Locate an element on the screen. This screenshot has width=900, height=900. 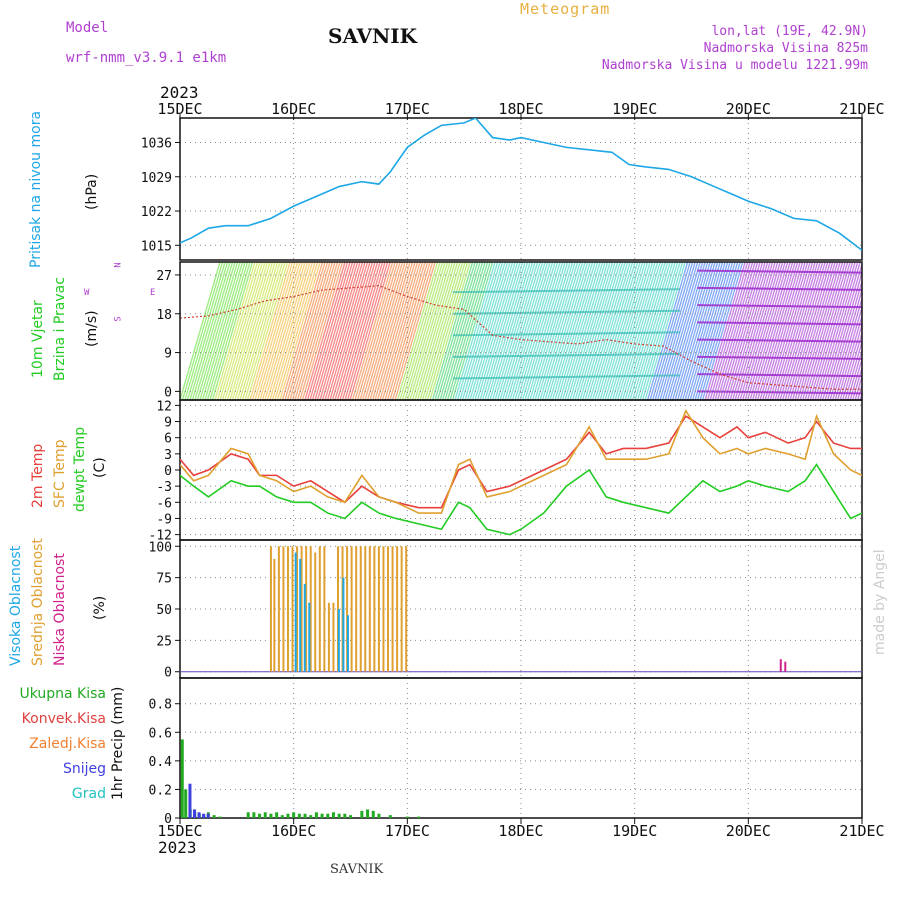
precip-panel: 0 0.2 0.4 0.6 0.8 is located at coordinates (506, 752).